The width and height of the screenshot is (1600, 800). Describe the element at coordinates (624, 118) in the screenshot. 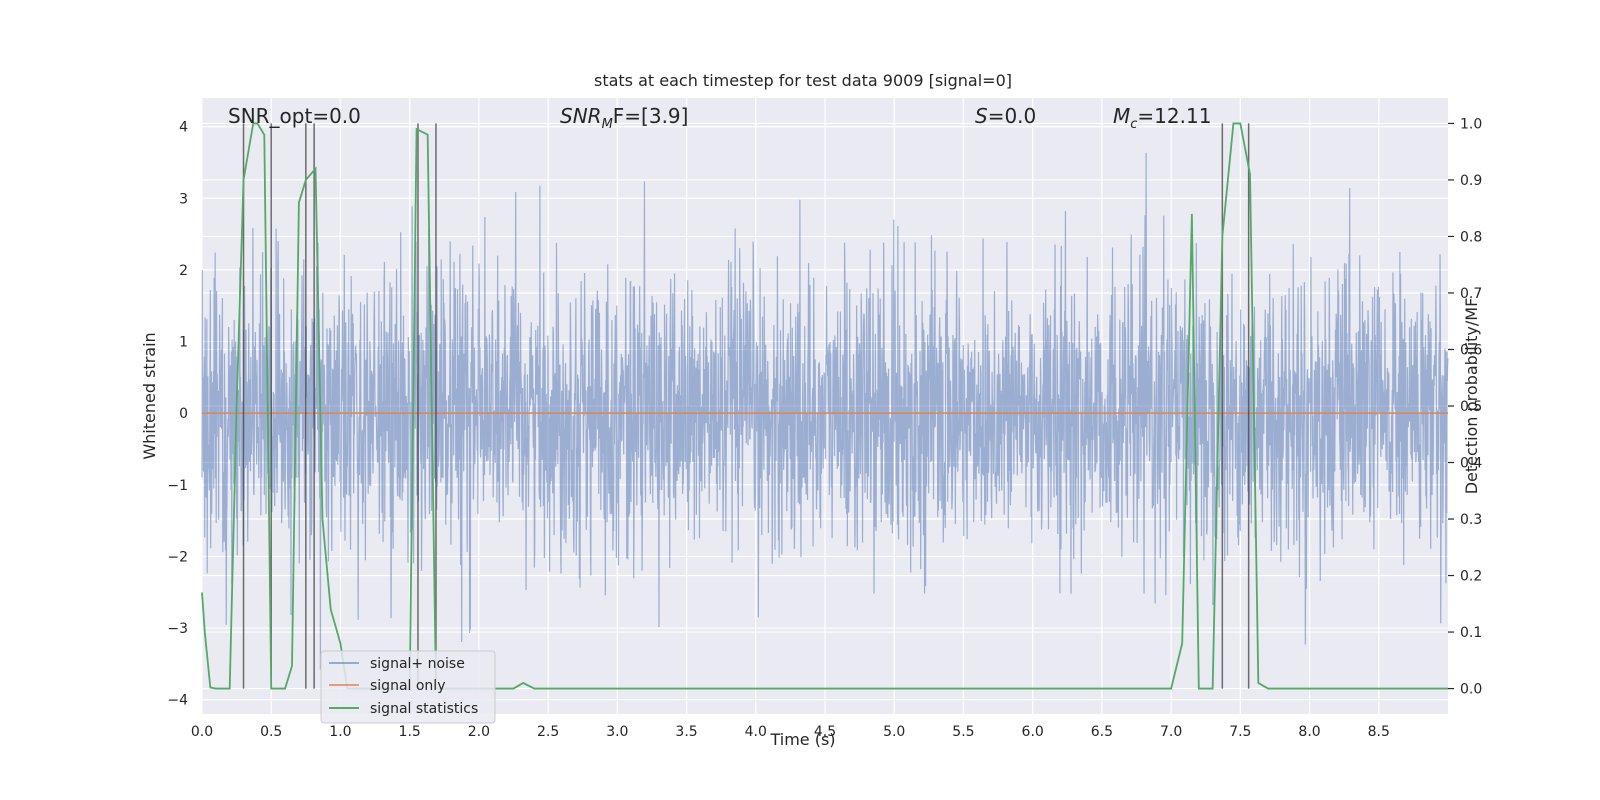

I see `annotation-snr-mf: SNRMF=[3.9]` at that location.